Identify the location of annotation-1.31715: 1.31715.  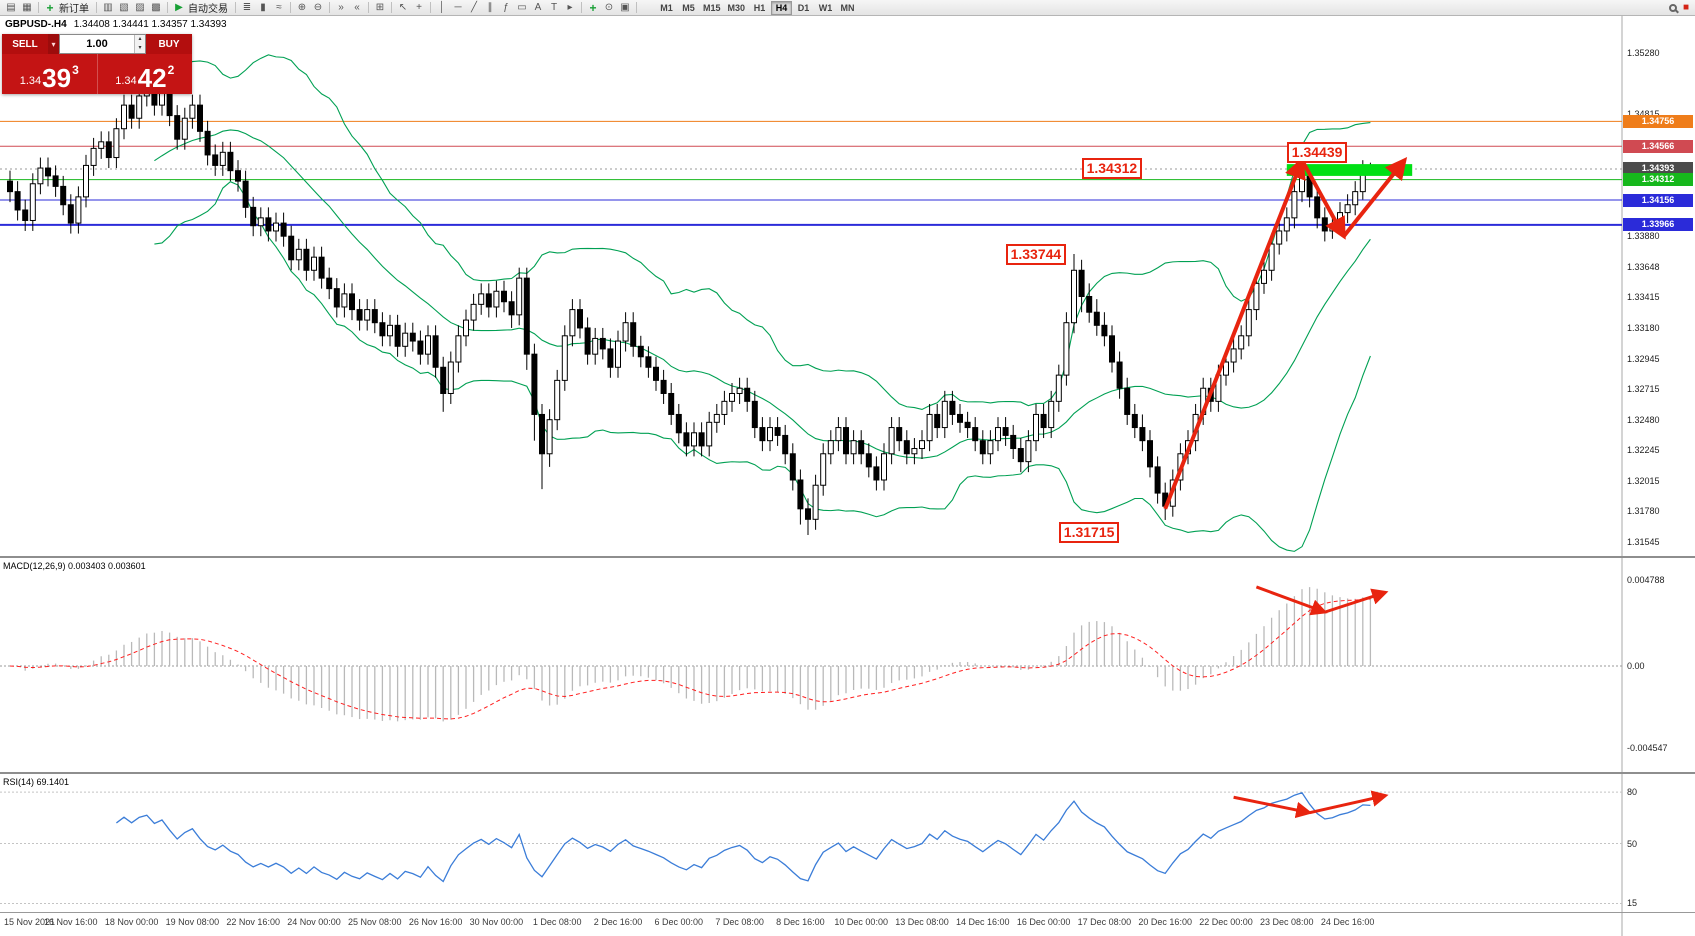
(1089, 533).